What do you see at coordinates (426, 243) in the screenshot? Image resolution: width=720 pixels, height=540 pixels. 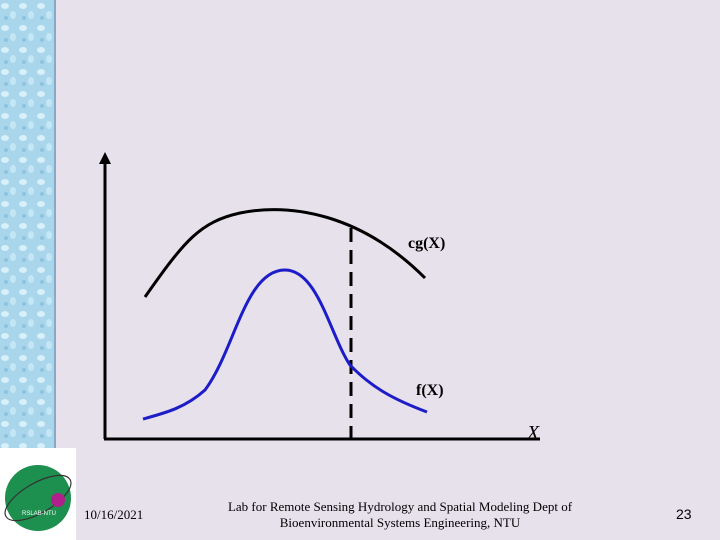 I see `curve-cg-label: cg(X)` at bounding box center [426, 243].